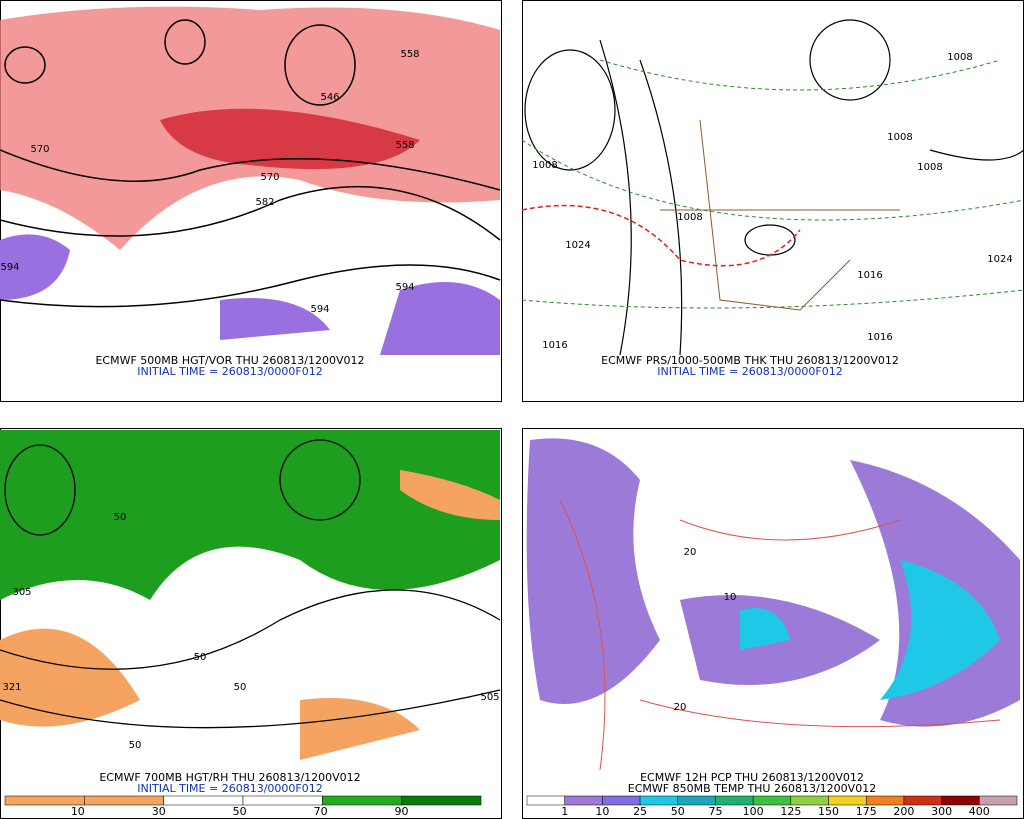 Image resolution: width=1024 pixels, height=819 pixels. What do you see at coordinates (828, 811) in the screenshot?
I see `colorbar-label: 150` at bounding box center [828, 811].